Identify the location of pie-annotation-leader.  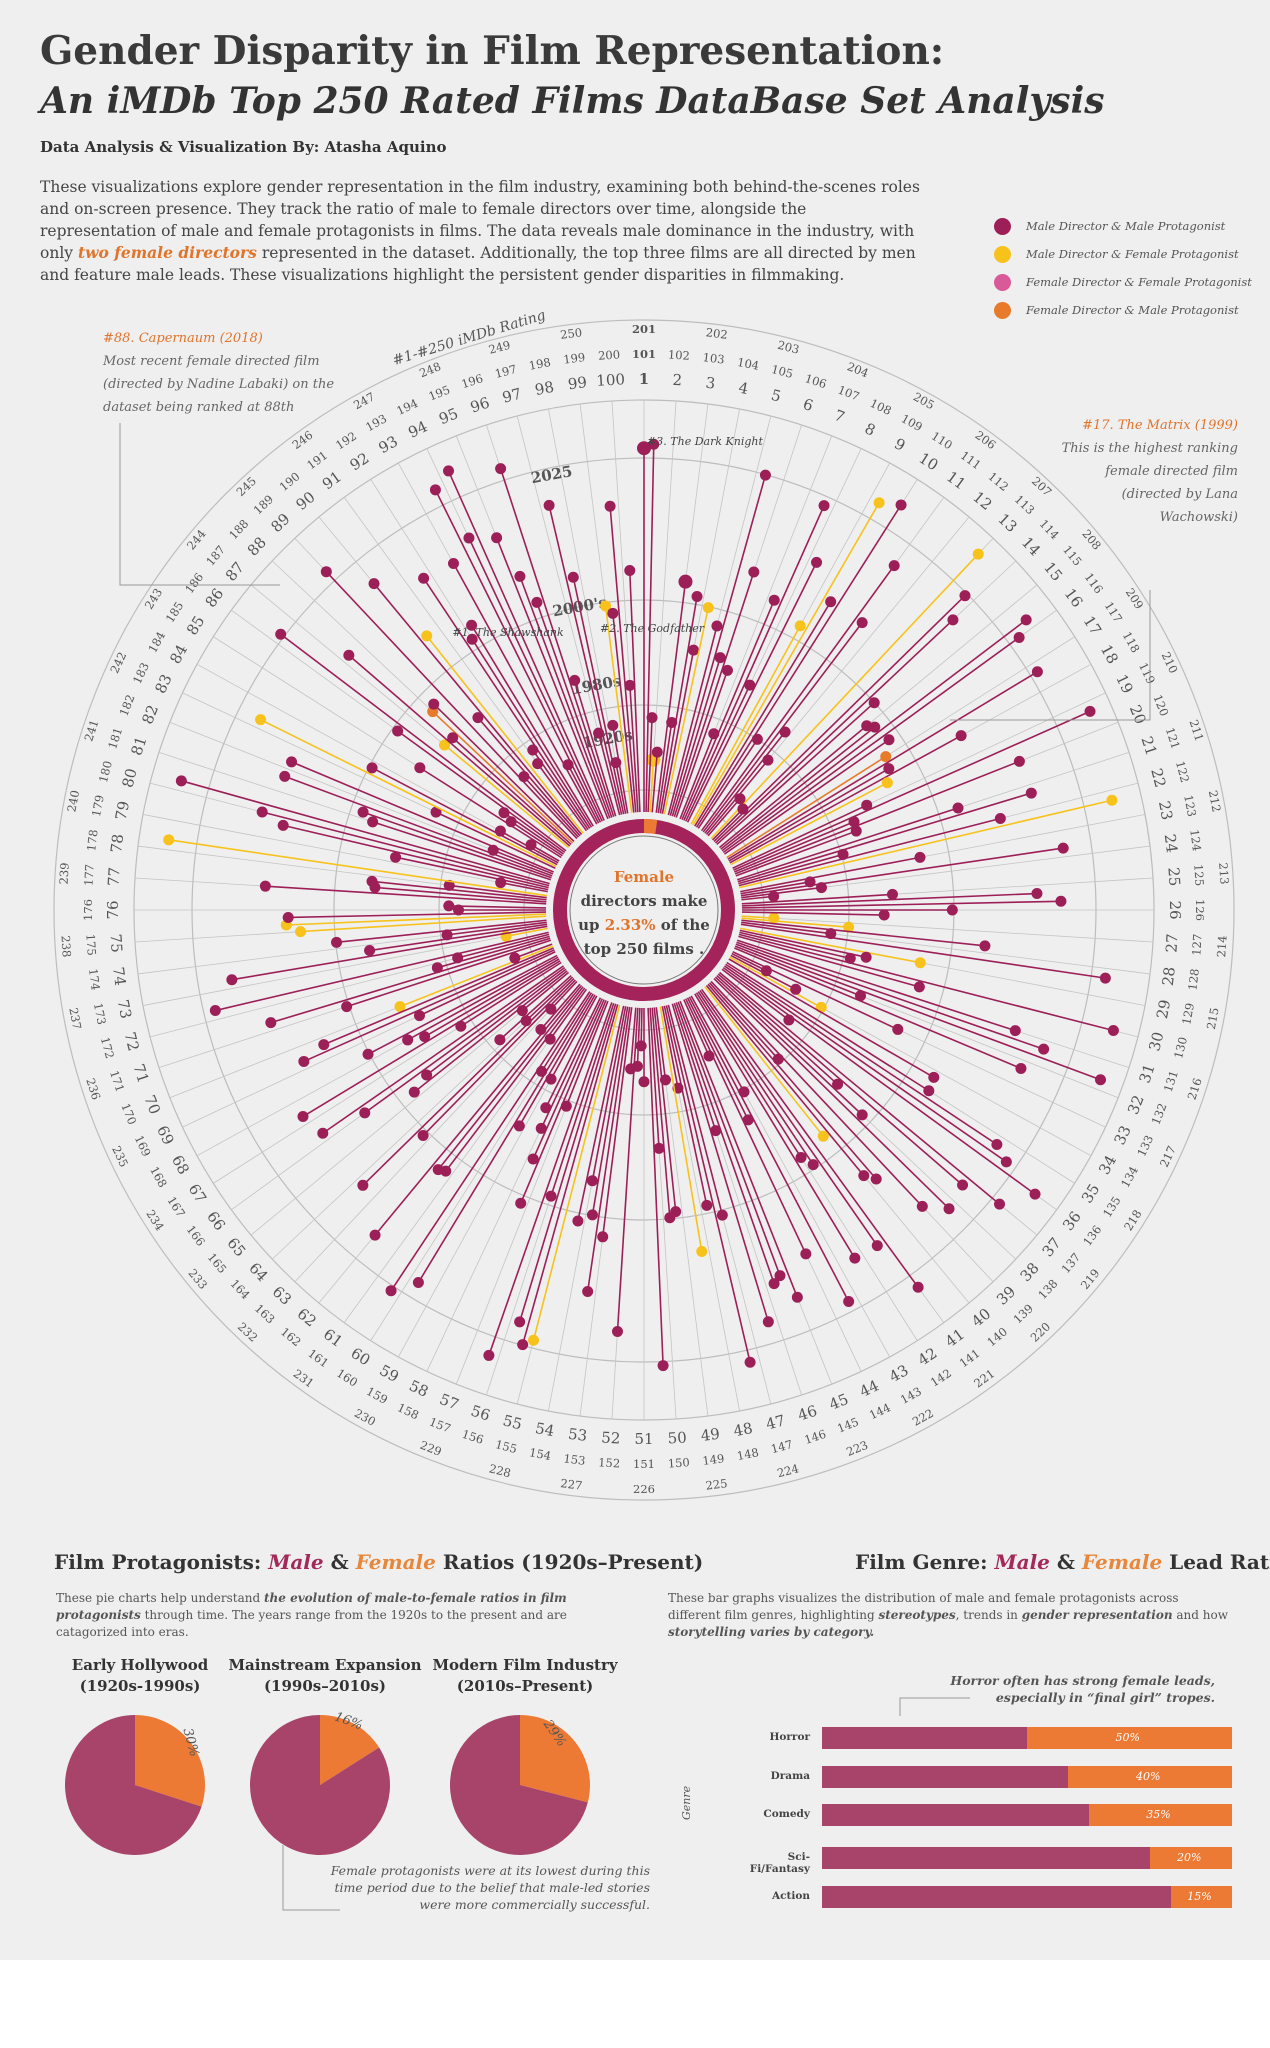
(311, 1878).